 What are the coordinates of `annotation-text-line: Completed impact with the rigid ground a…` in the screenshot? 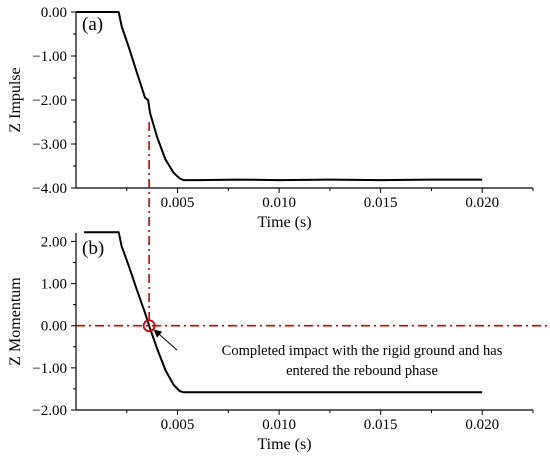 It's located at (362, 351).